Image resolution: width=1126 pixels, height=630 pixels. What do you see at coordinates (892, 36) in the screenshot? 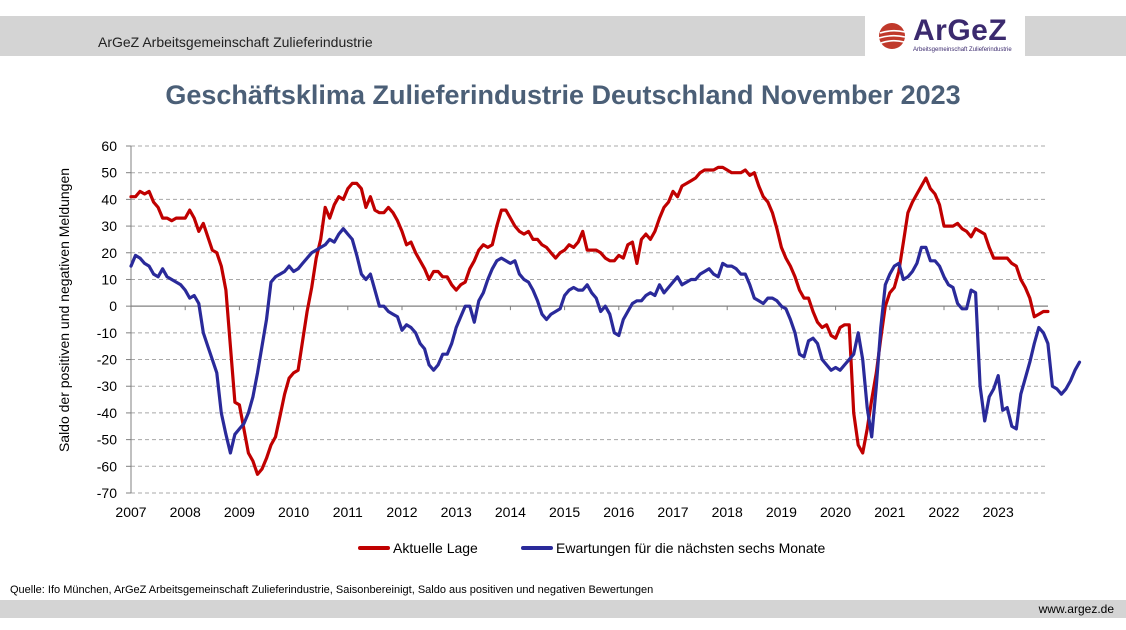
I see `logo-globe-icon` at bounding box center [892, 36].